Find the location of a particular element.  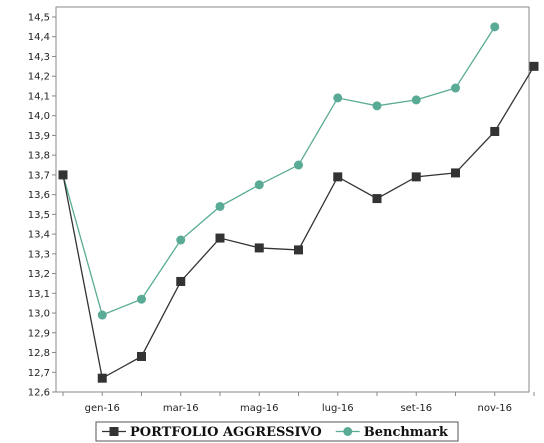

y-tick-label: 13,6 is located at coordinates (39, 195).